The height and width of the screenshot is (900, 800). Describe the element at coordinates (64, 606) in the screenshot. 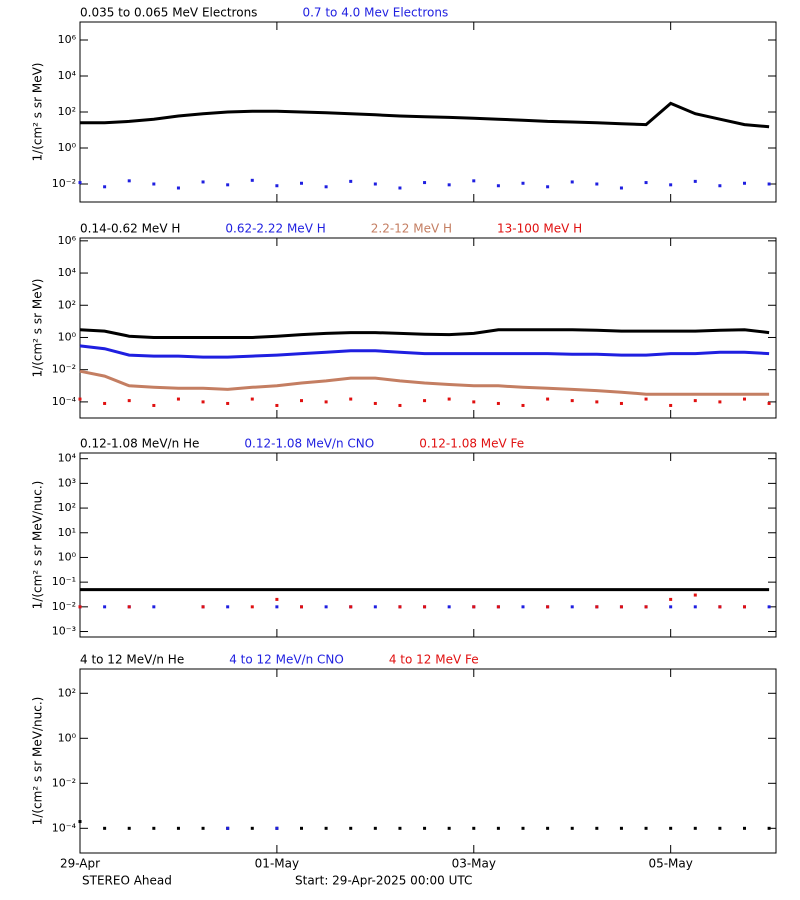

I see `y-tick-label: 10⁻²` at that location.